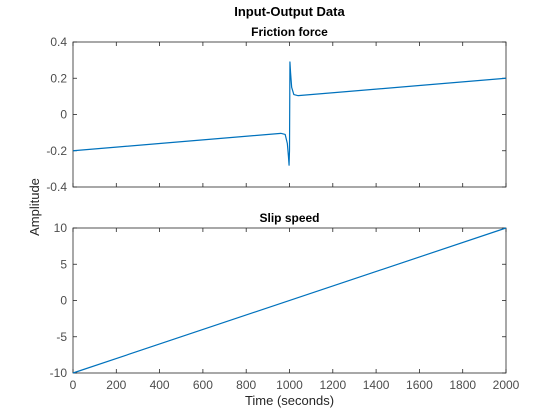 The width and height of the screenshot is (560, 420). I want to click on x-tick-label: 200, so click(116, 385).